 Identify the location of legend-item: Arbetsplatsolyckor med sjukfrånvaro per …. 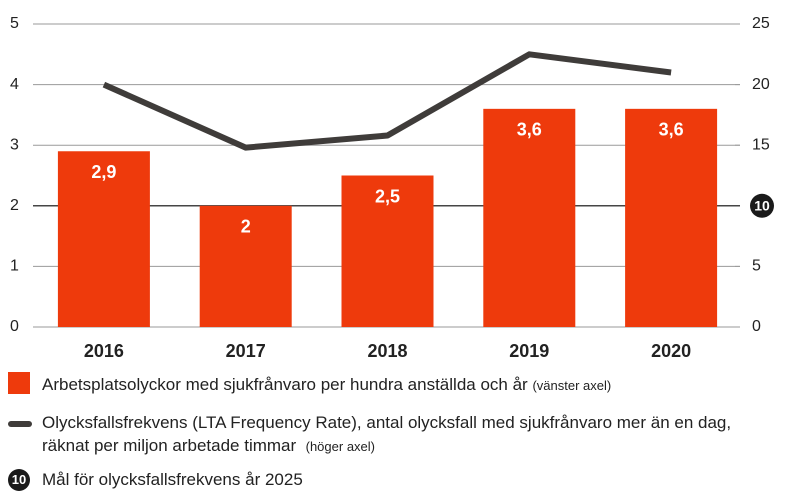
(326, 385).